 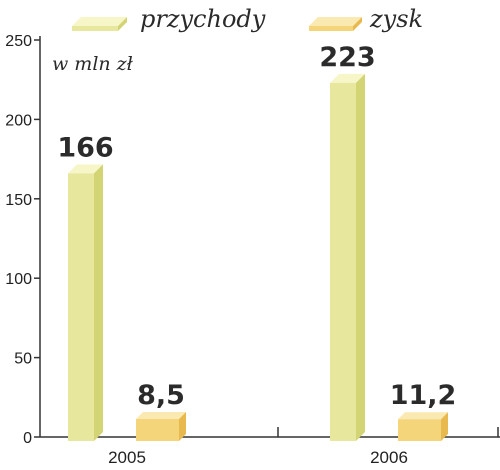 I want to click on legend-swatch-przychody-box, so click(x=99, y=24).